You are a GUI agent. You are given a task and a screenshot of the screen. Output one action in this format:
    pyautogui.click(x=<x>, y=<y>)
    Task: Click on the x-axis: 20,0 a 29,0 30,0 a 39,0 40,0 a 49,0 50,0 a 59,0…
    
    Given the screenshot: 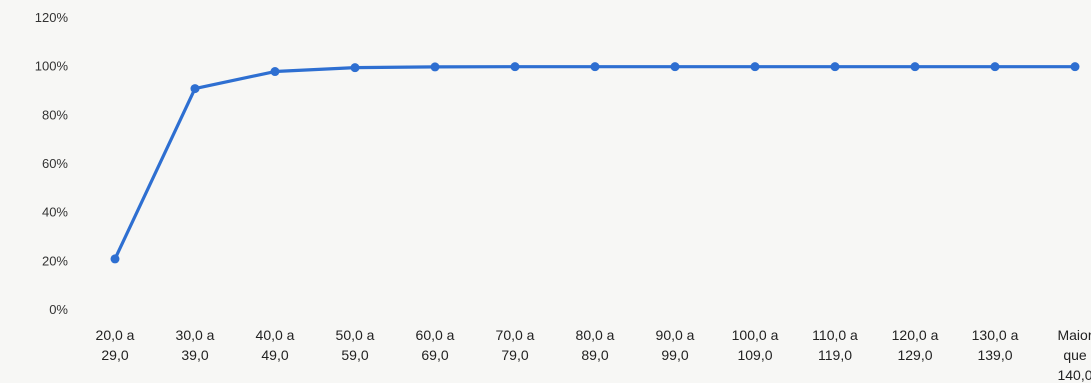 What is the action you would take?
    pyautogui.click(x=593, y=355)
    